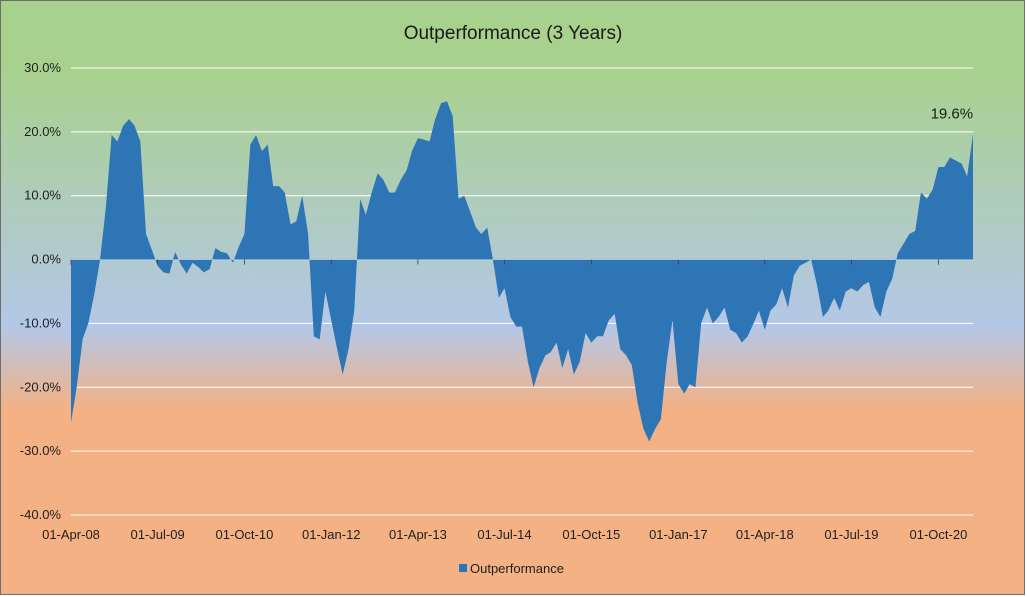 This screenshot has height=597, width=1027. I want to click on y-tick-label: 30.0%, so click(42, 67).